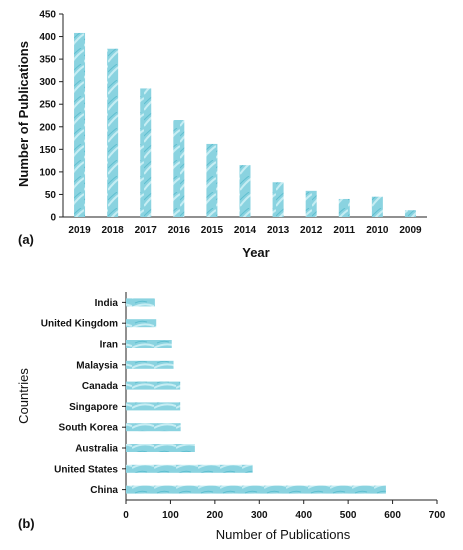 The width and height of the screenshot is (463, 550). Describe the element at coordinates (245, 230) in the screenshot. I see `x-tick-label-a: 2014` at that location.